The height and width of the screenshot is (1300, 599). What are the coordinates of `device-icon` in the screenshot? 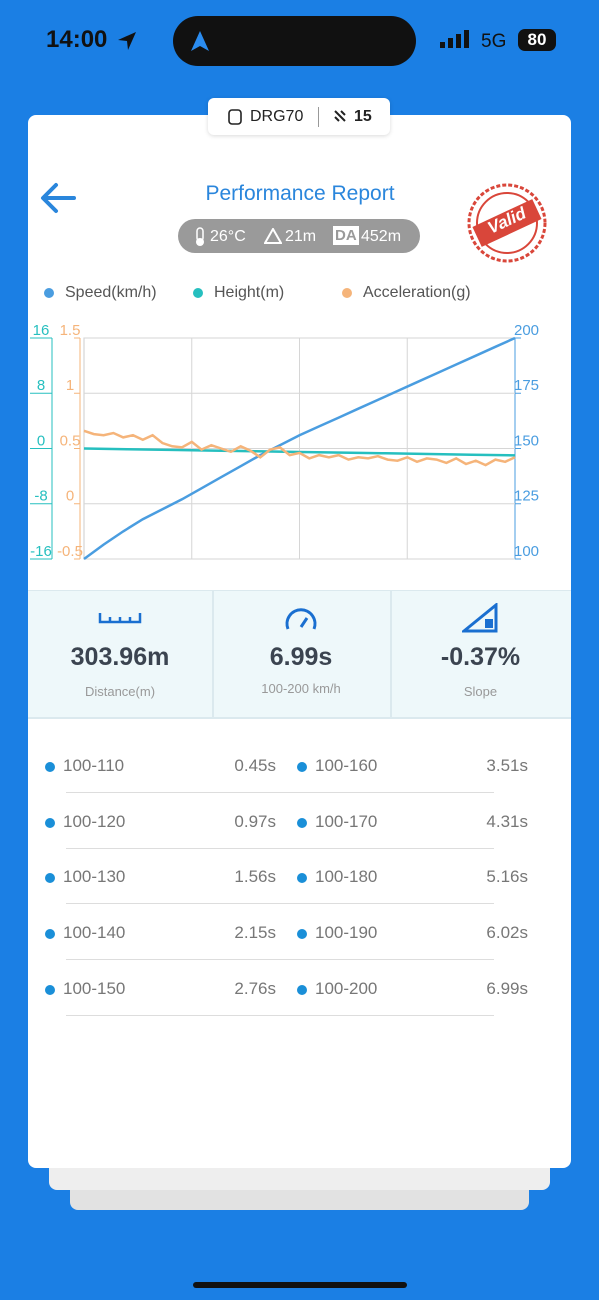 It's located at (235, 117).